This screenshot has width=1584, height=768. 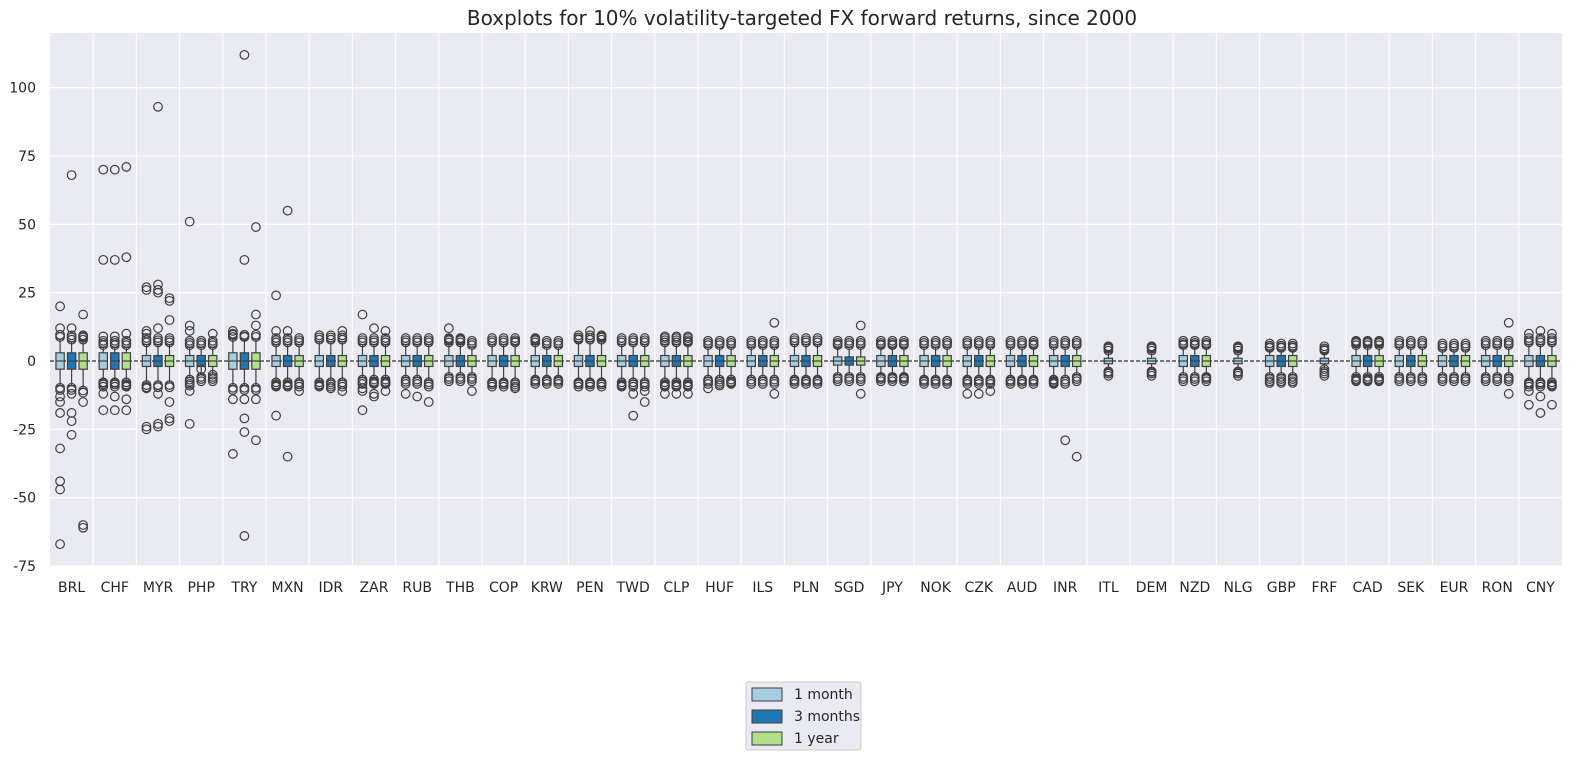 I want to click on boxplot-RON-1-month, so click(x=1485, y=361).